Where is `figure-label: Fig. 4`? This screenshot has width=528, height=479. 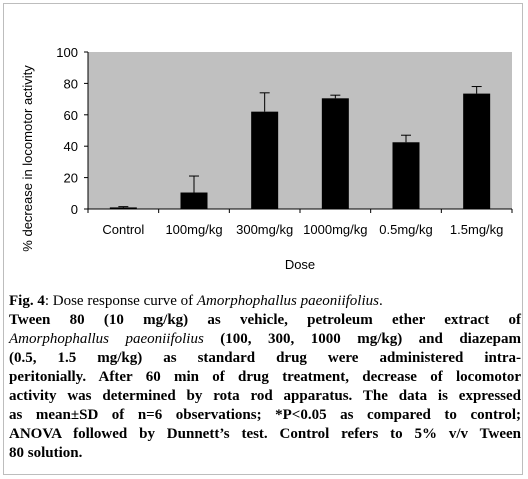 figure-label: Fig. 4 is located at coordinates (27, 301).